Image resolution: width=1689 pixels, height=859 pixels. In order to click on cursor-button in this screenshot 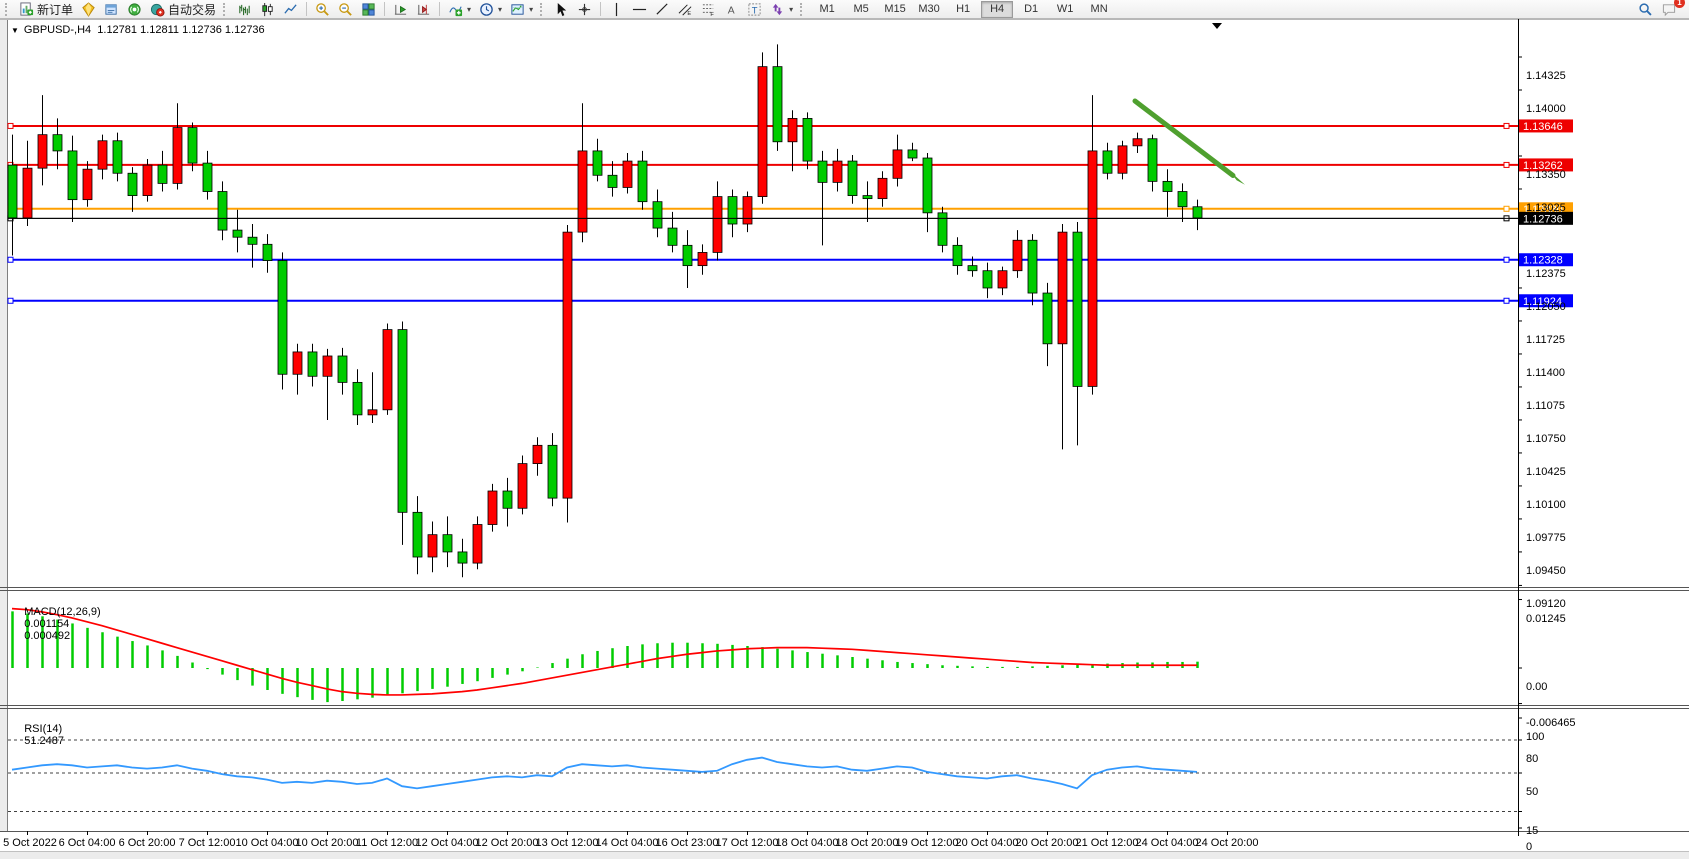, I will do `click(561, 9)`.